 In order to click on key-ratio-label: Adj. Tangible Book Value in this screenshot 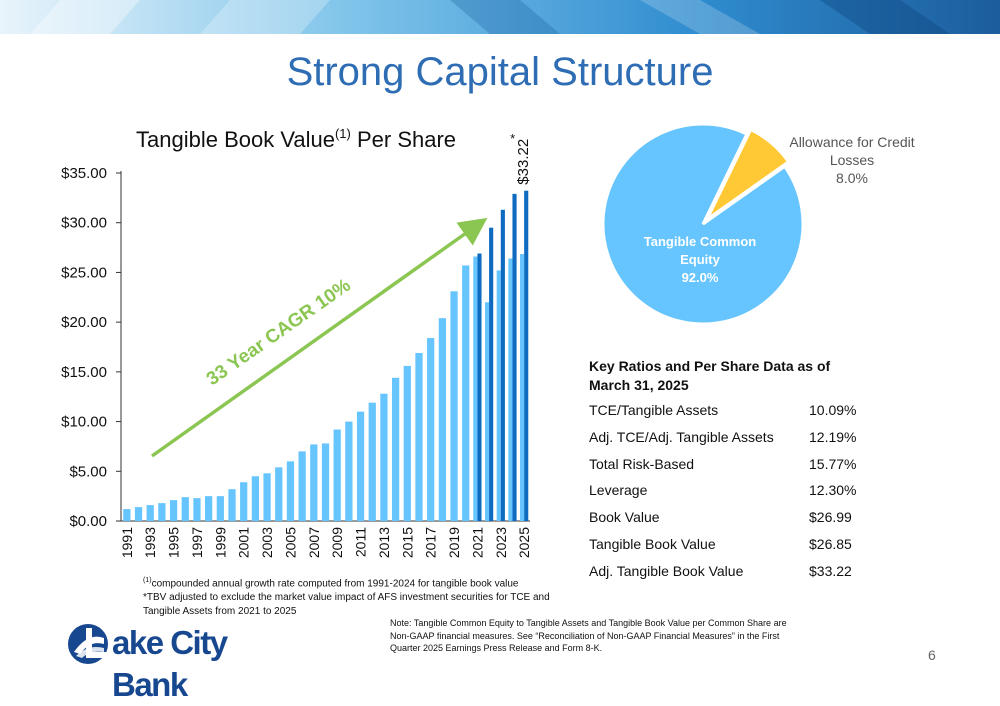, I will do `click(666, 570)`.